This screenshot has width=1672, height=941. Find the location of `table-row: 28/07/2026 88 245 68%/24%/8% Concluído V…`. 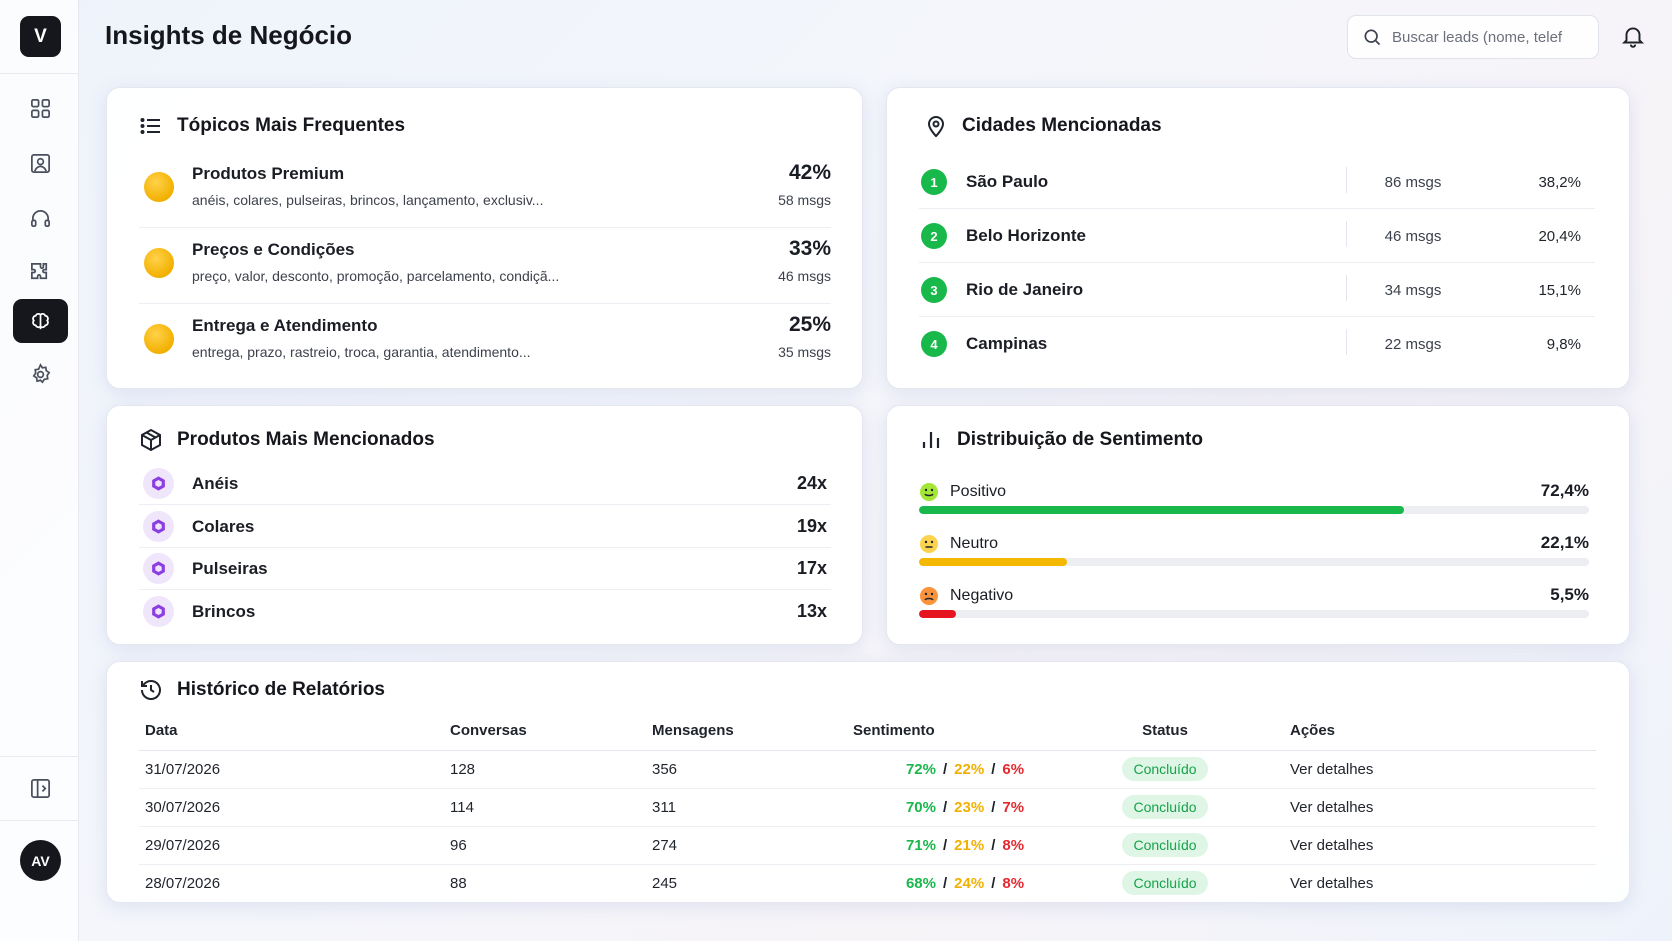

table-row: 28/07/2026 88 245 68%/24%/8% Concluído V… is located at coordinates (867, 883).